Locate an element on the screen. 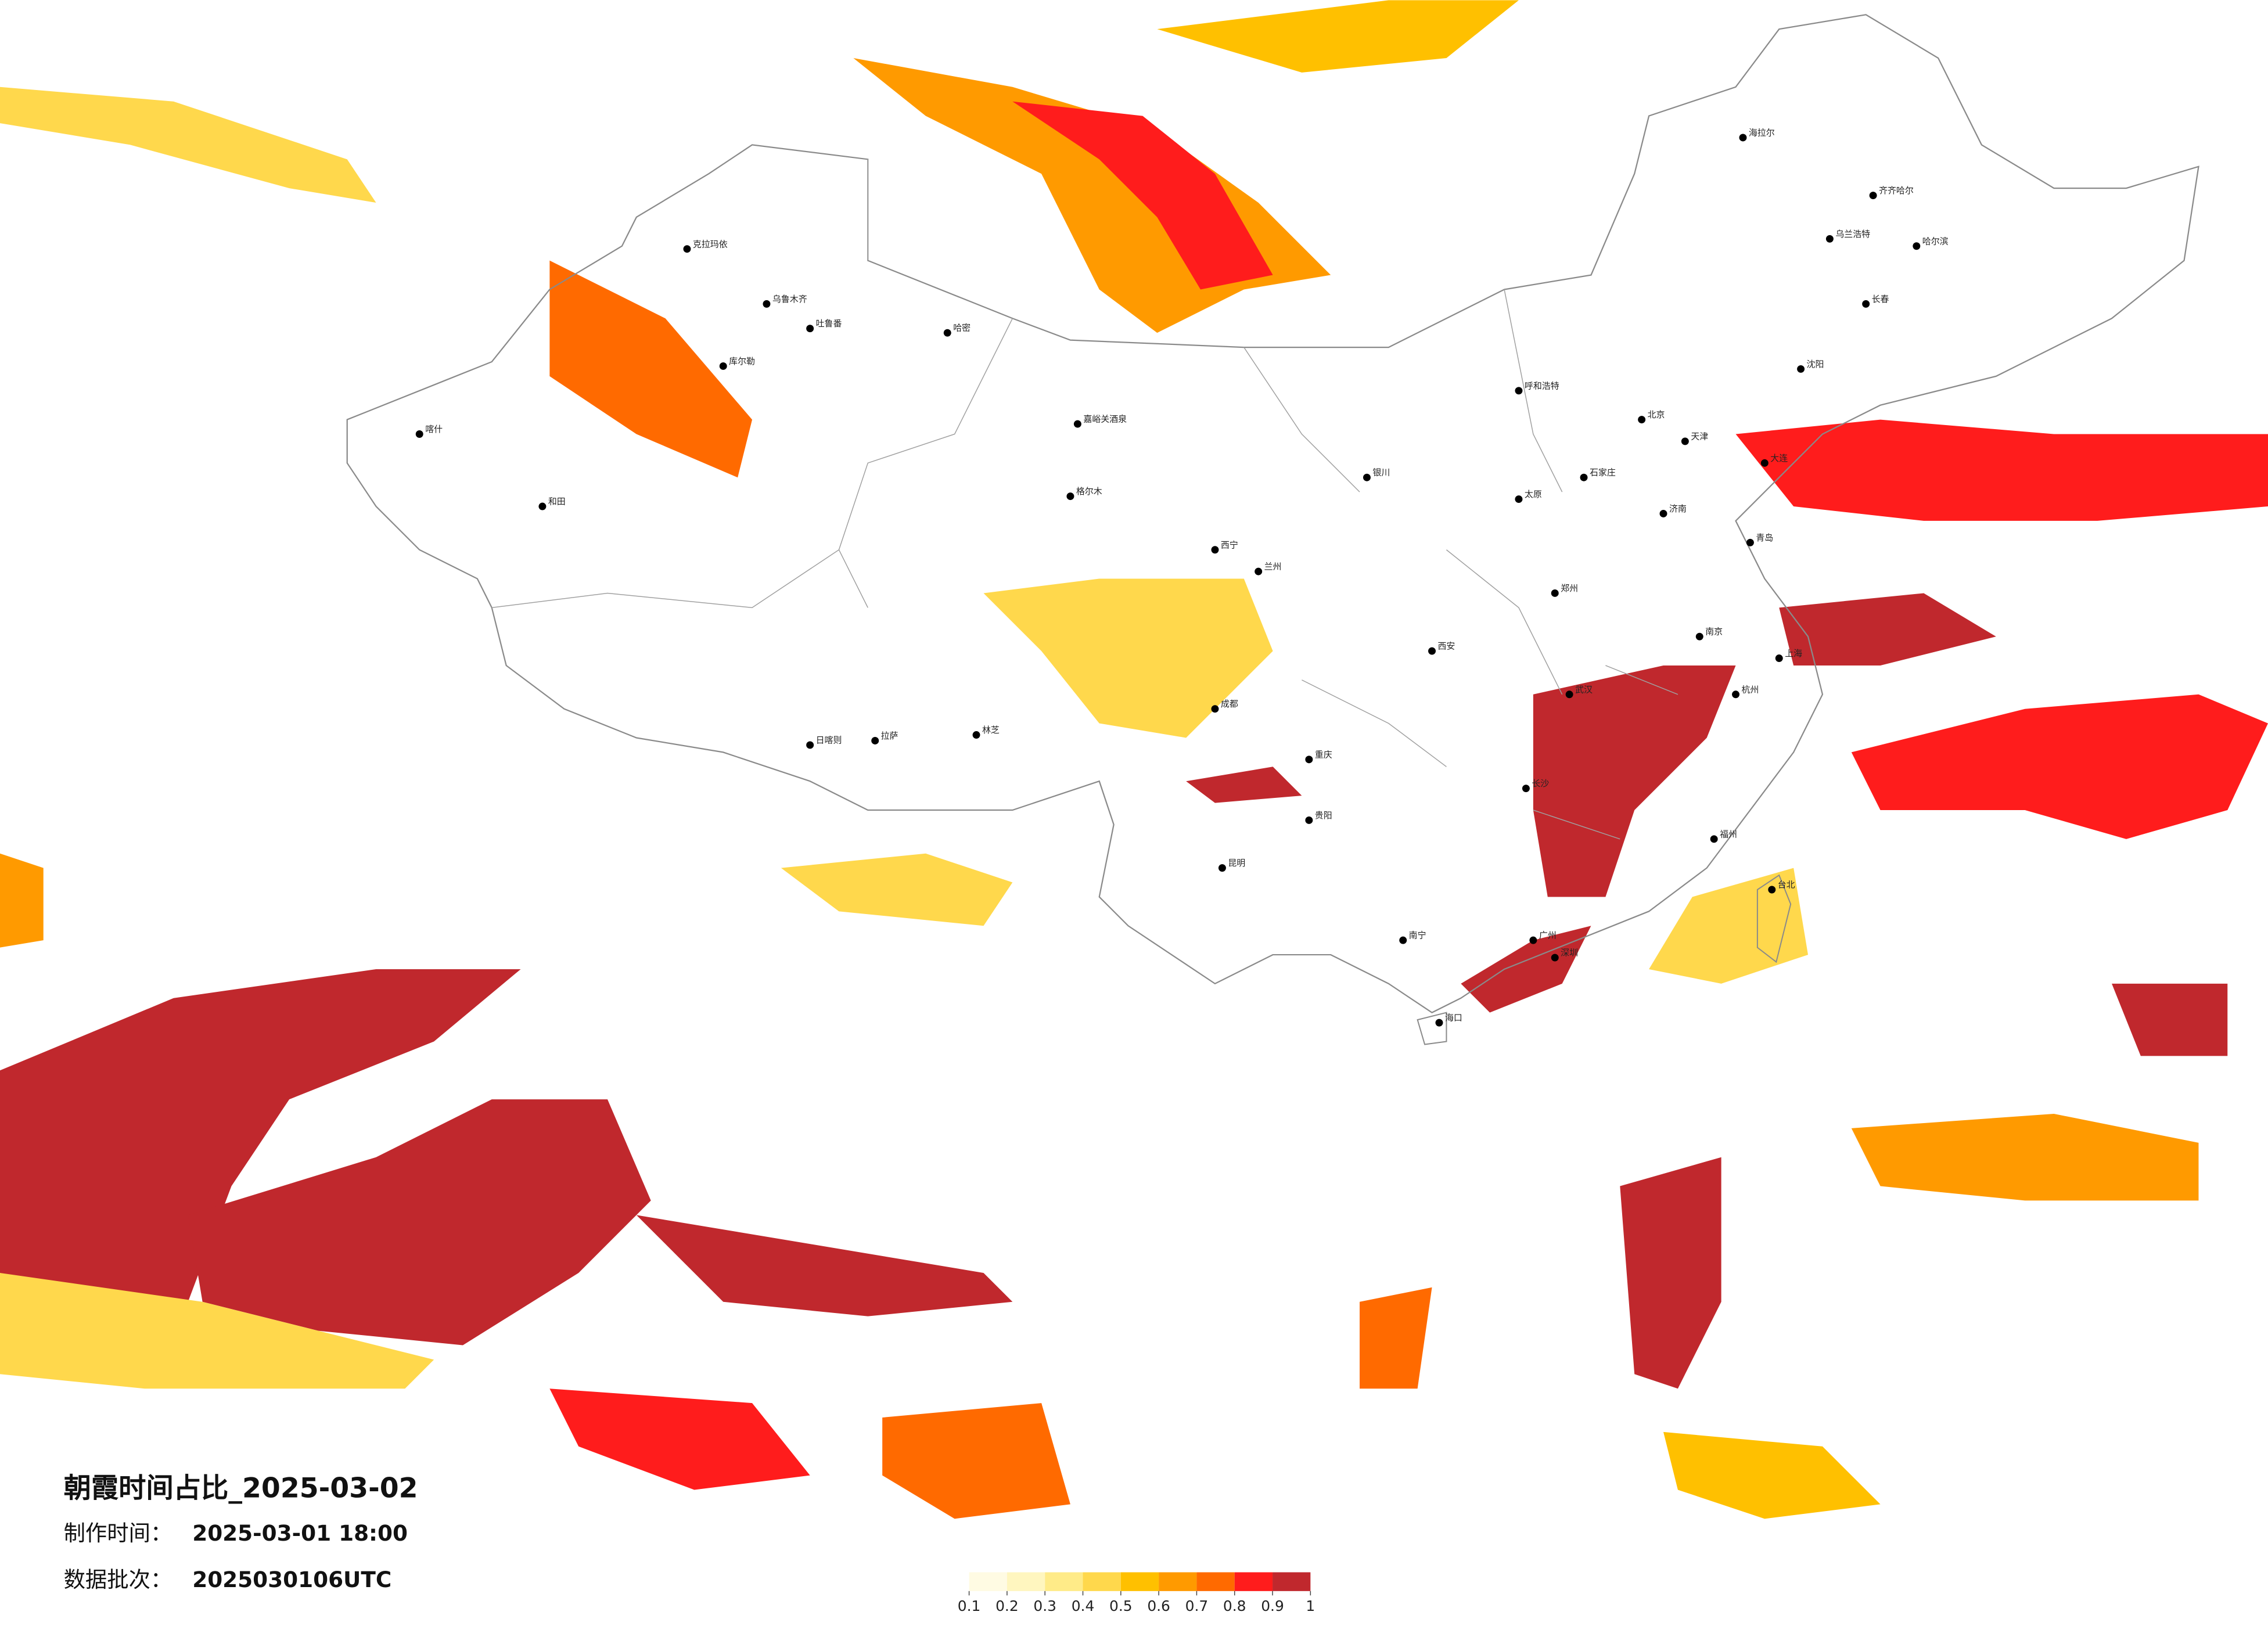  city-label: 齐齐哈尔 is located at coordinates (1896, 191).